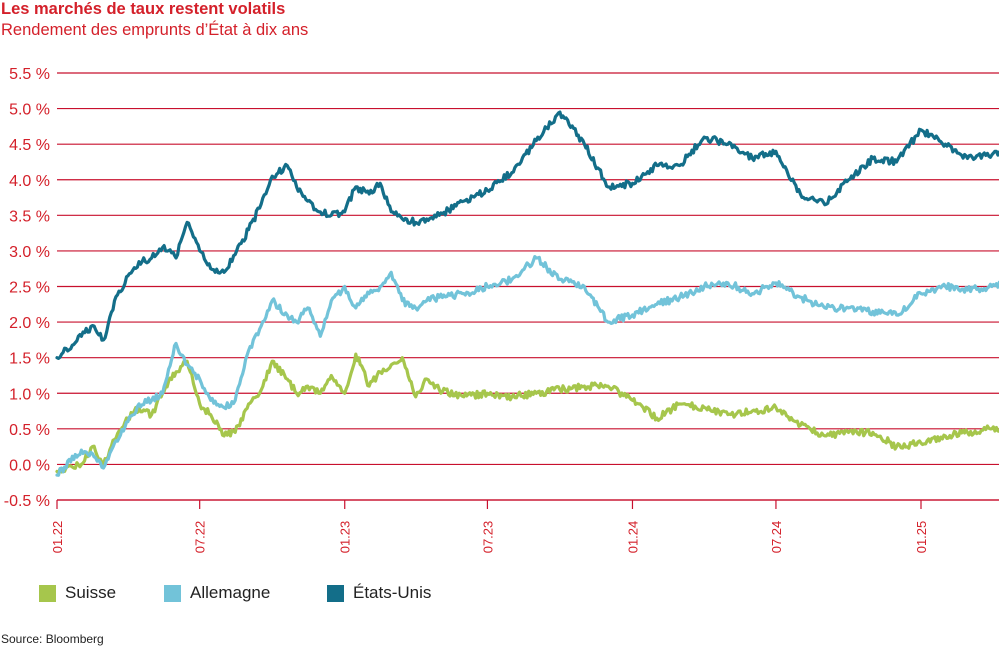 This screenshot has height=650, width=999. I want to click on chart-subtitle: Rendement des emprunts d’État à dix ans, so click(155, 30).